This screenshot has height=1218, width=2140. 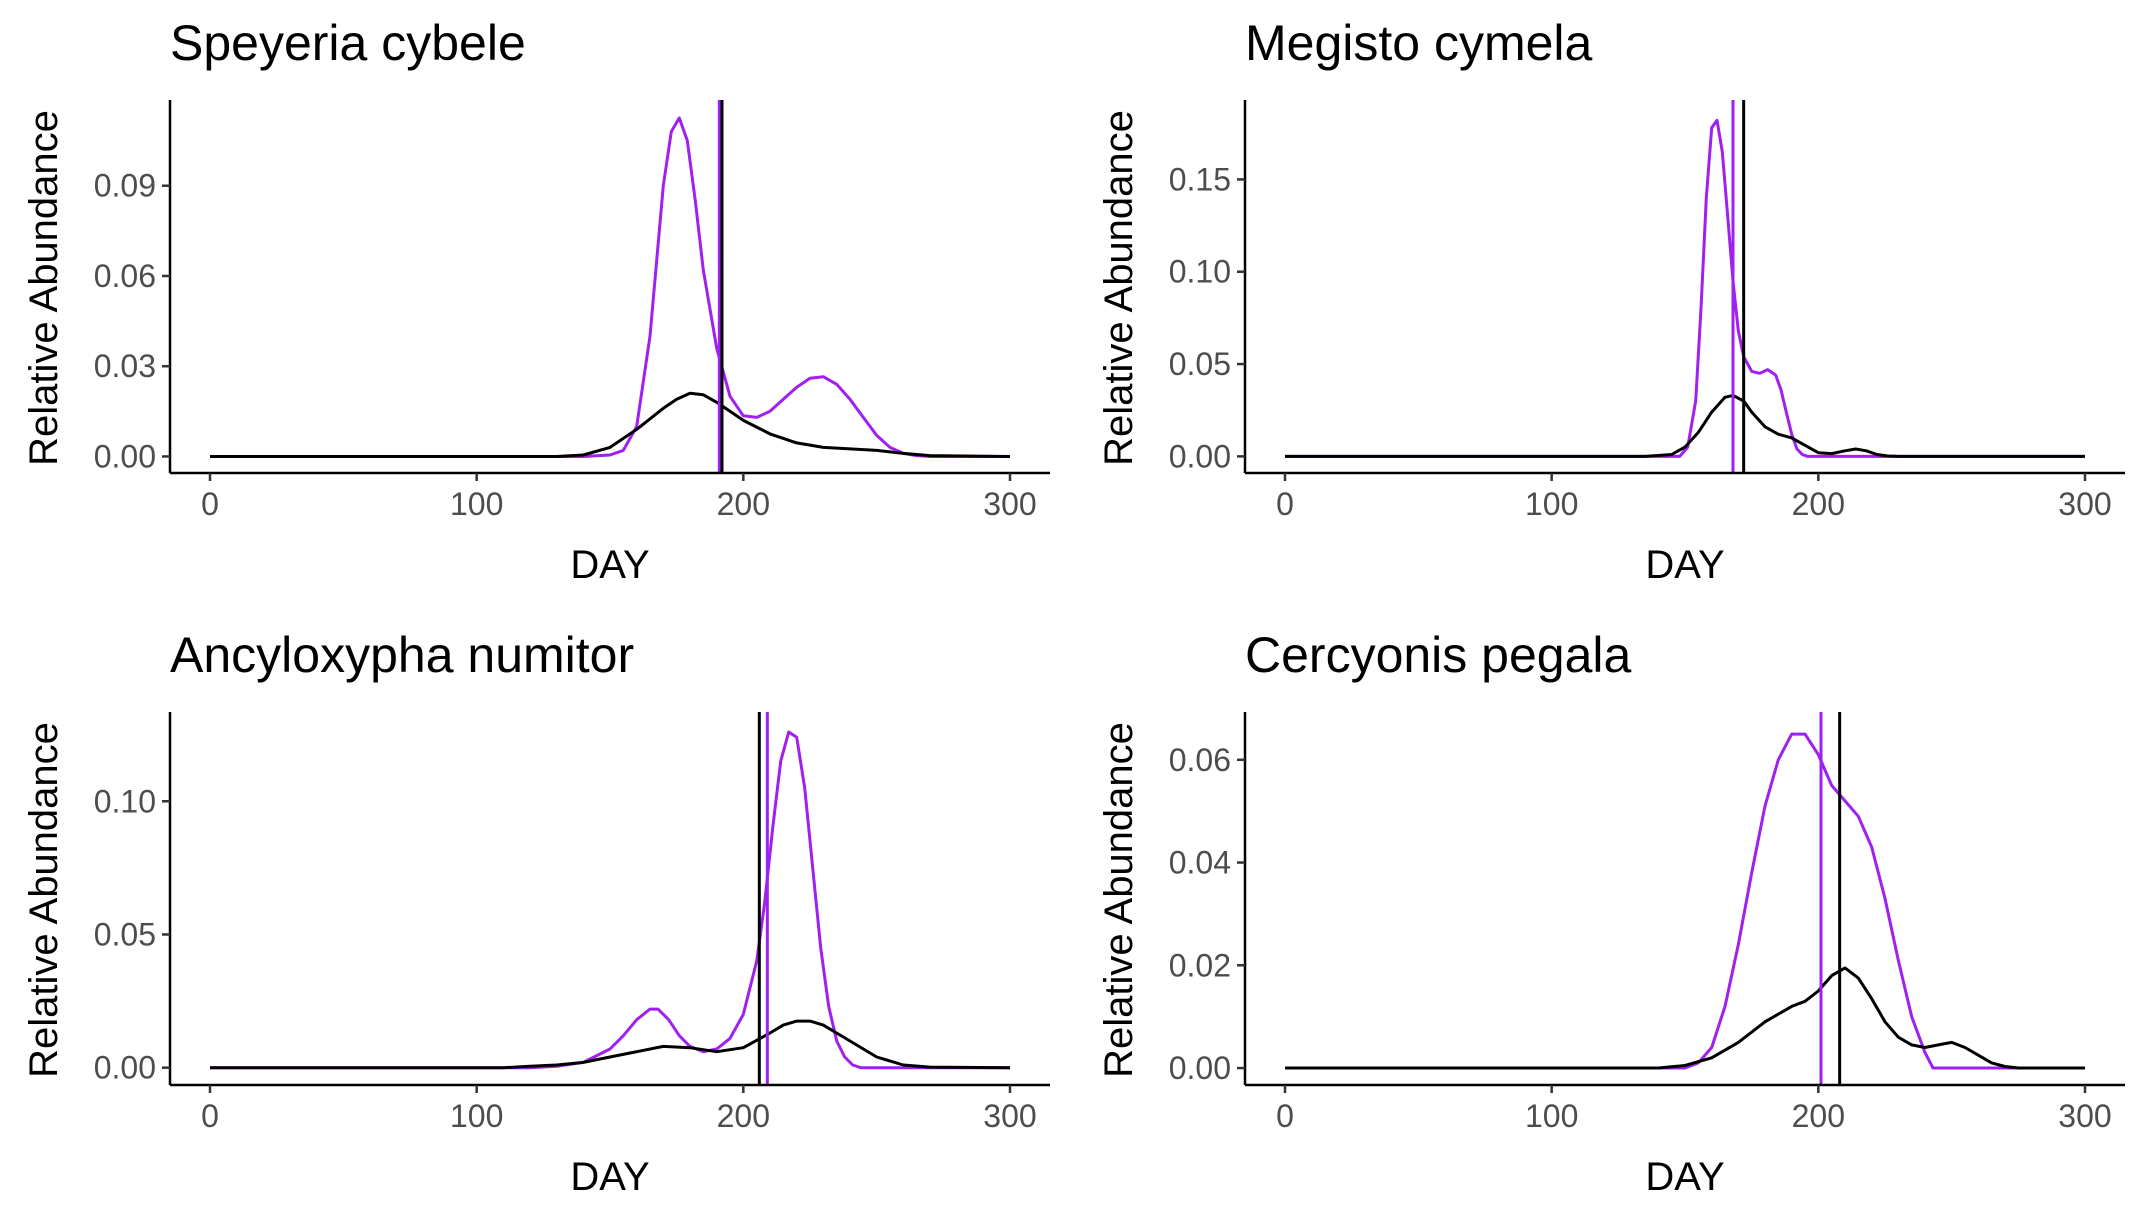 I want to click on panel-title: Megisto cymela, so click(x=1419, y=43).